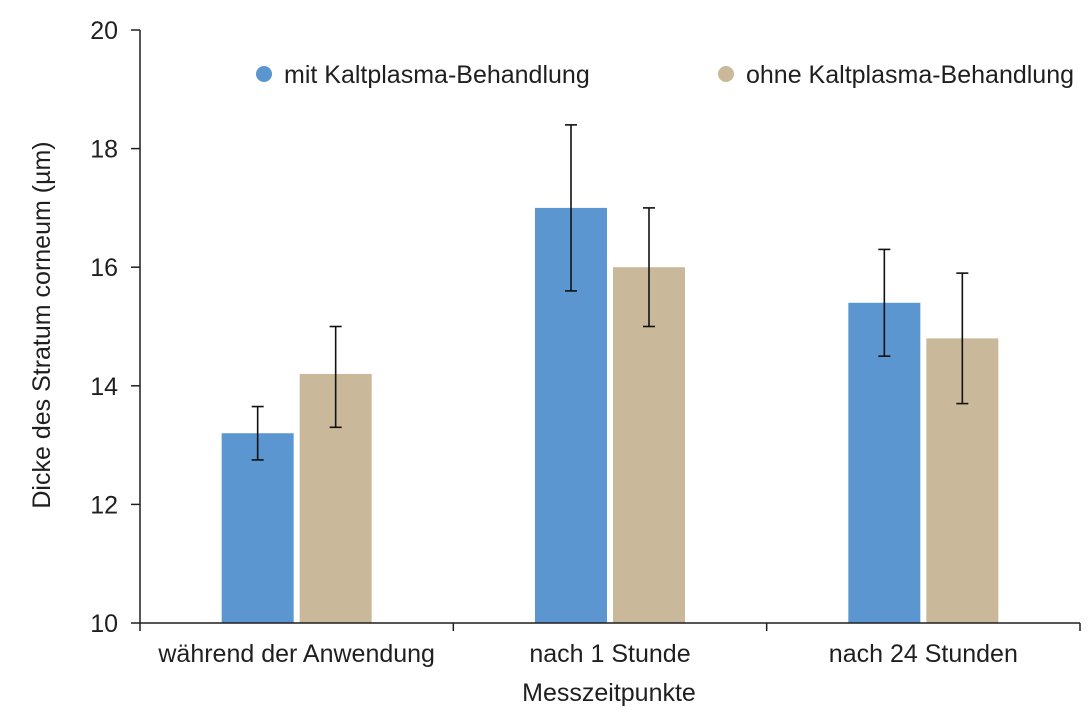 Image resolution: width=1092 pixels, height=719 pixels. What do you see at coordinates (437, 75) in the screenshot?
I see `legend-label: mit Kaltplasma-Behandlung` at bounding box center [437, 75].